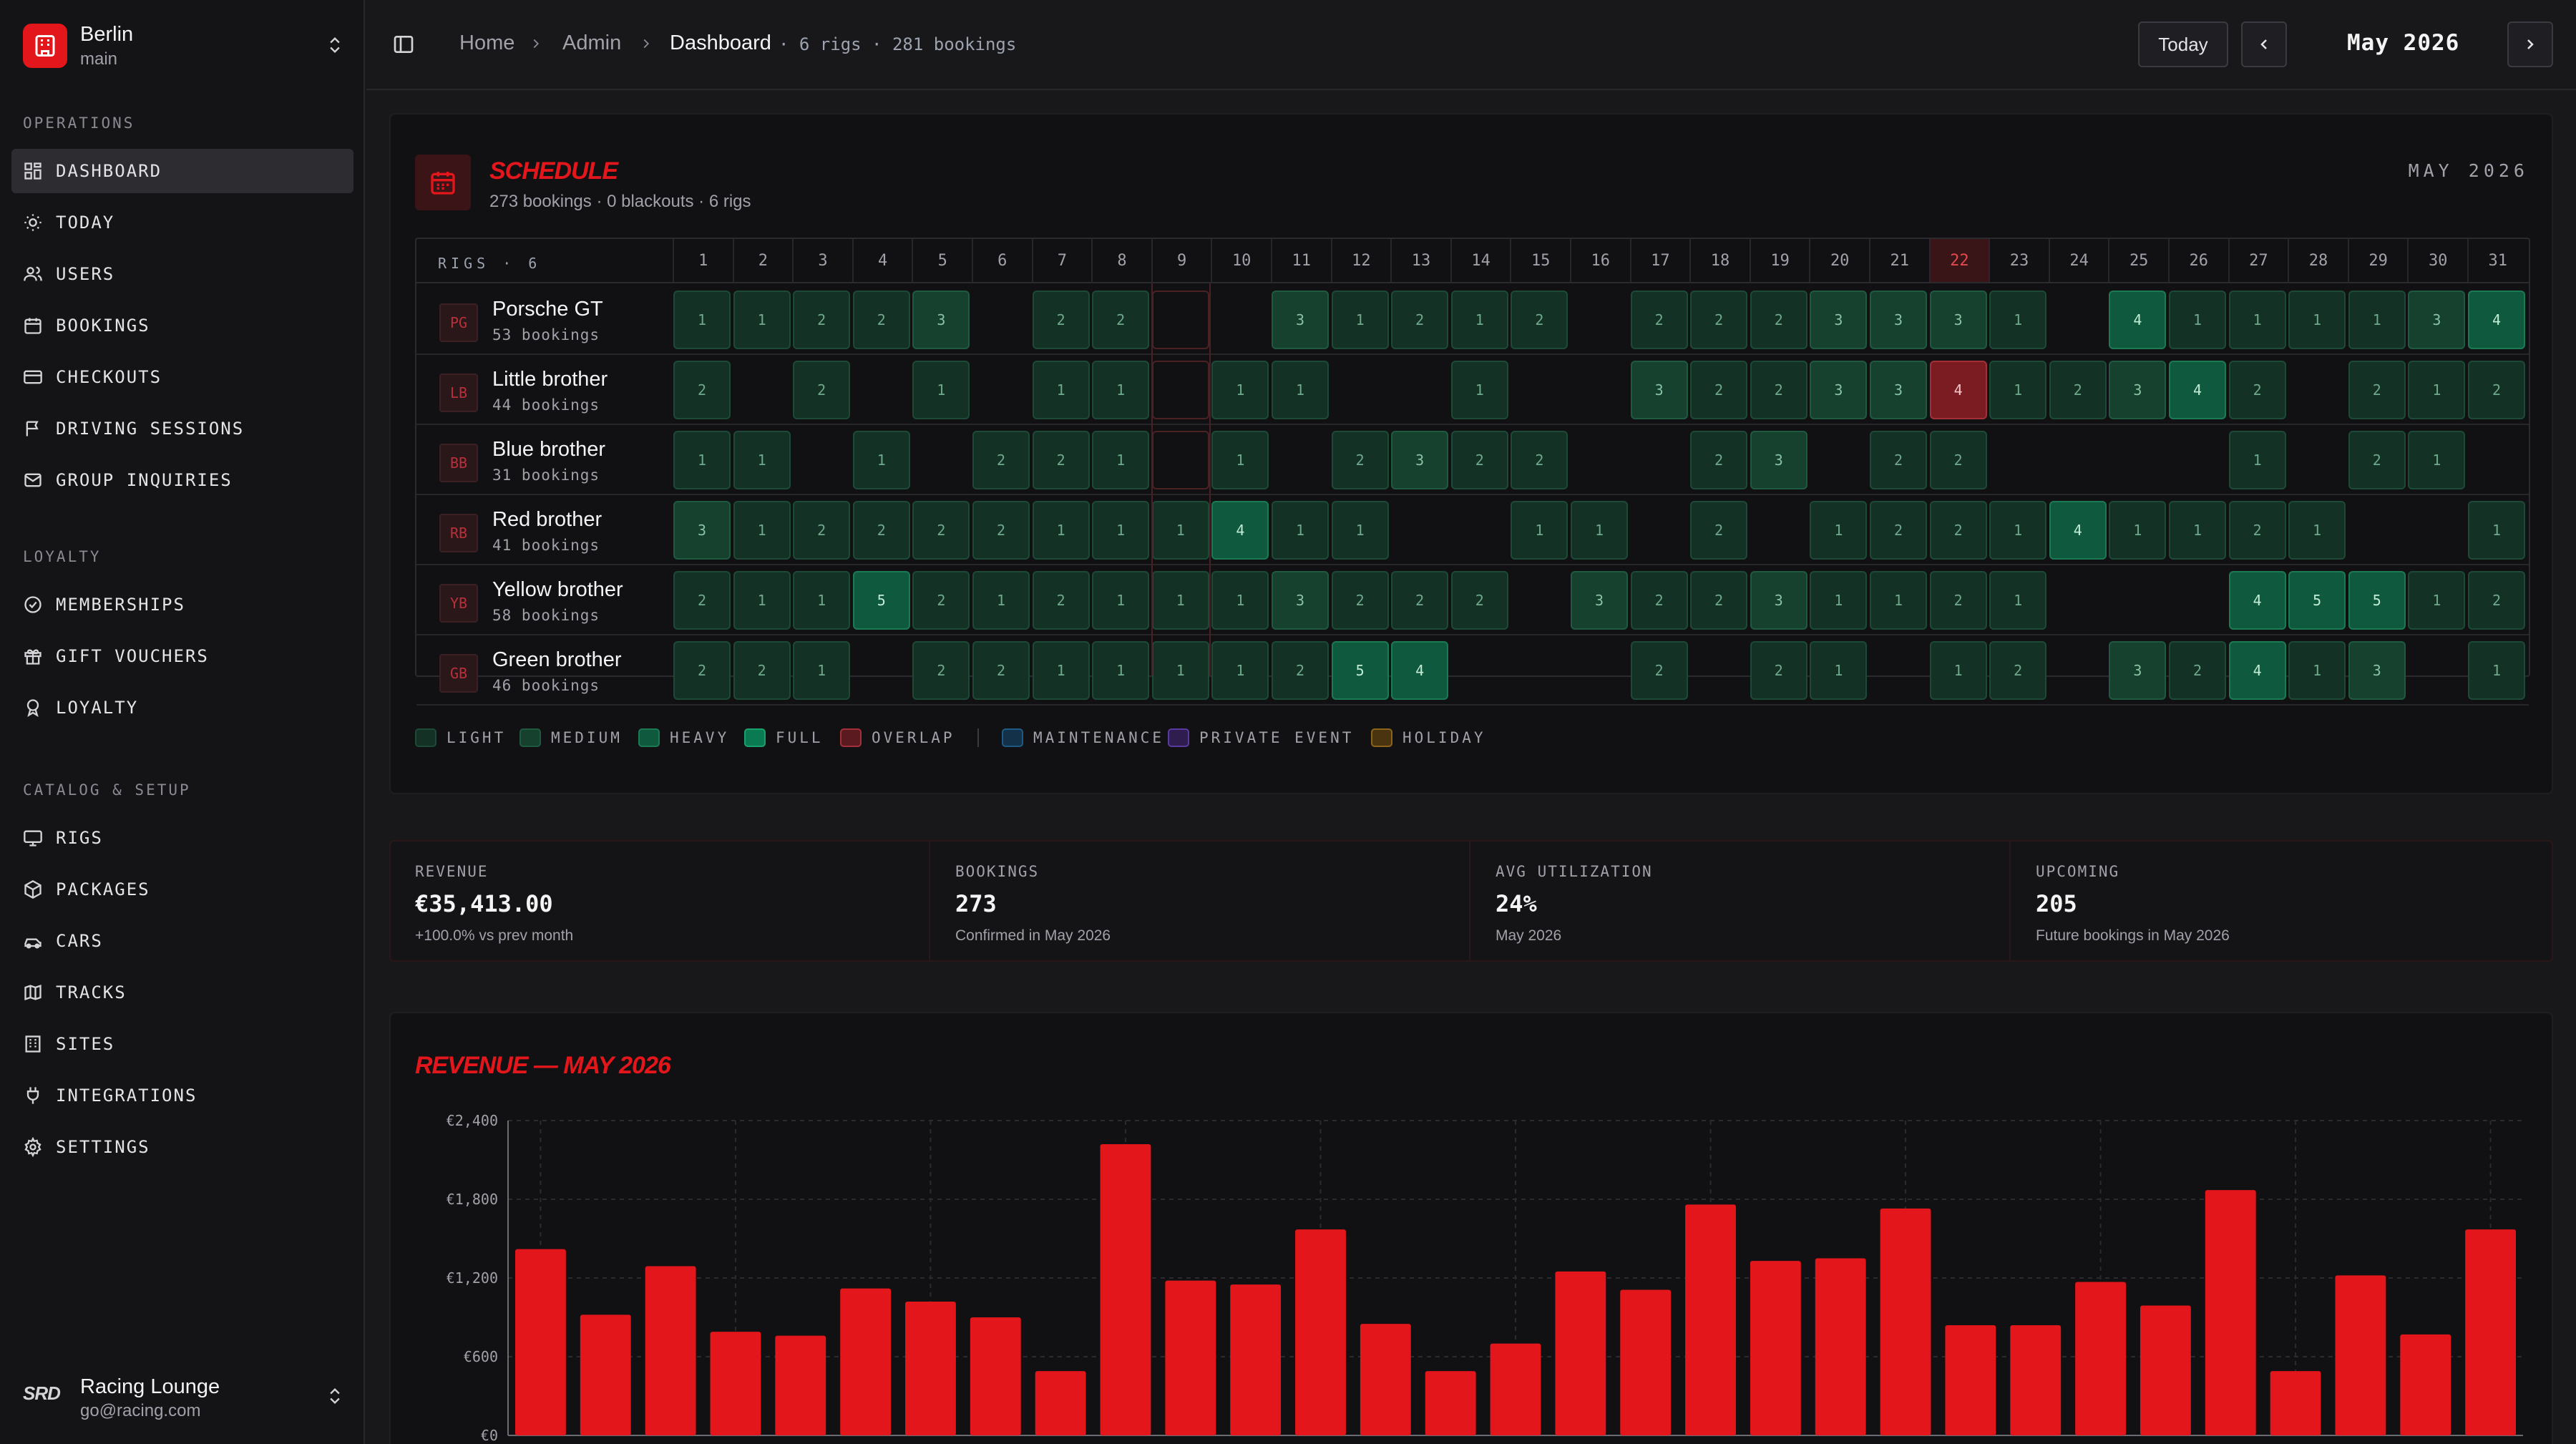 The height and width of the screenshot is (1444, 2576). What do you see at coordinates (942, 261) in the screenshot?
I see `day-header: 5` at bounding box center [942, 261].